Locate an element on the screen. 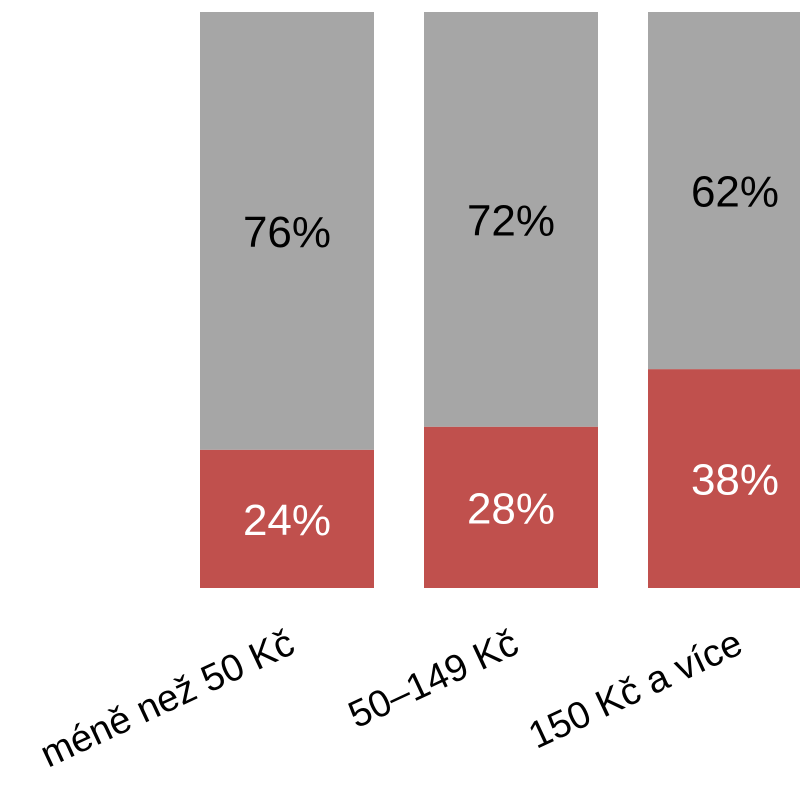  data-label-red-2: 28% is located at coordinates (511, 508).